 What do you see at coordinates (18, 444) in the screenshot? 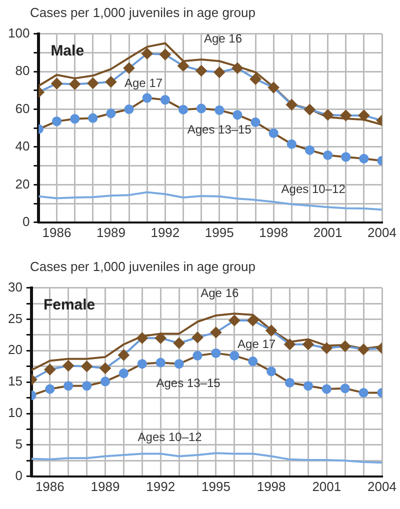
I see `y-tick-label: 5` at bounding box center [18, 444].